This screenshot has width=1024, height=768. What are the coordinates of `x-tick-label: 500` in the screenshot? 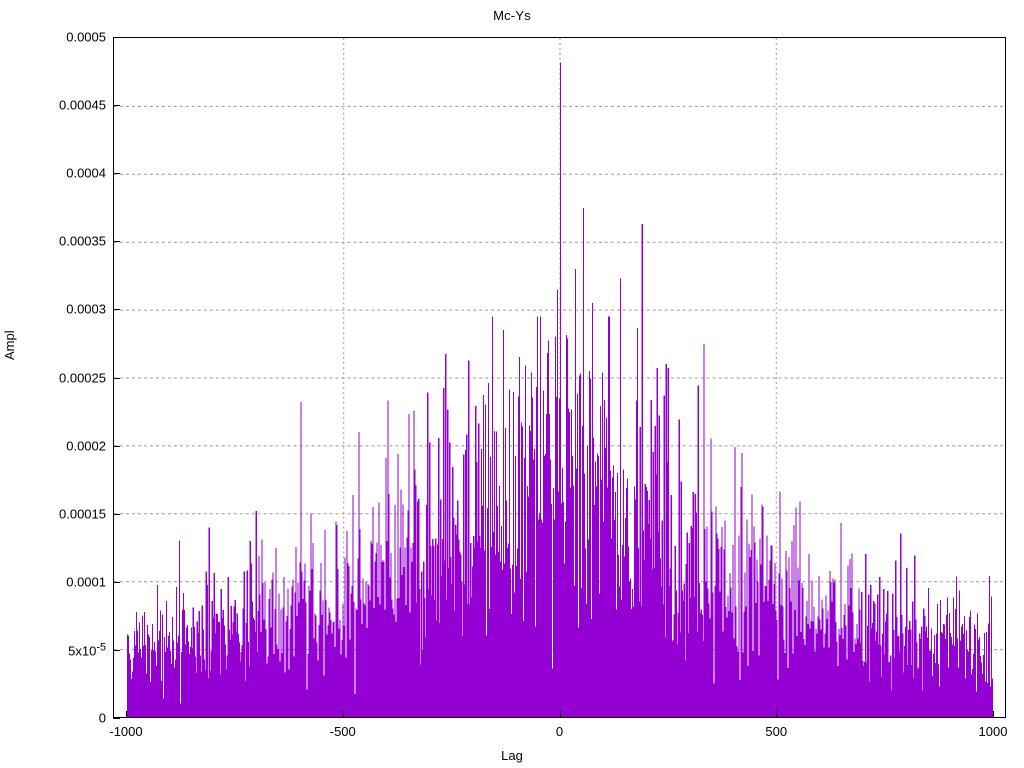 It's located at (776, 731).